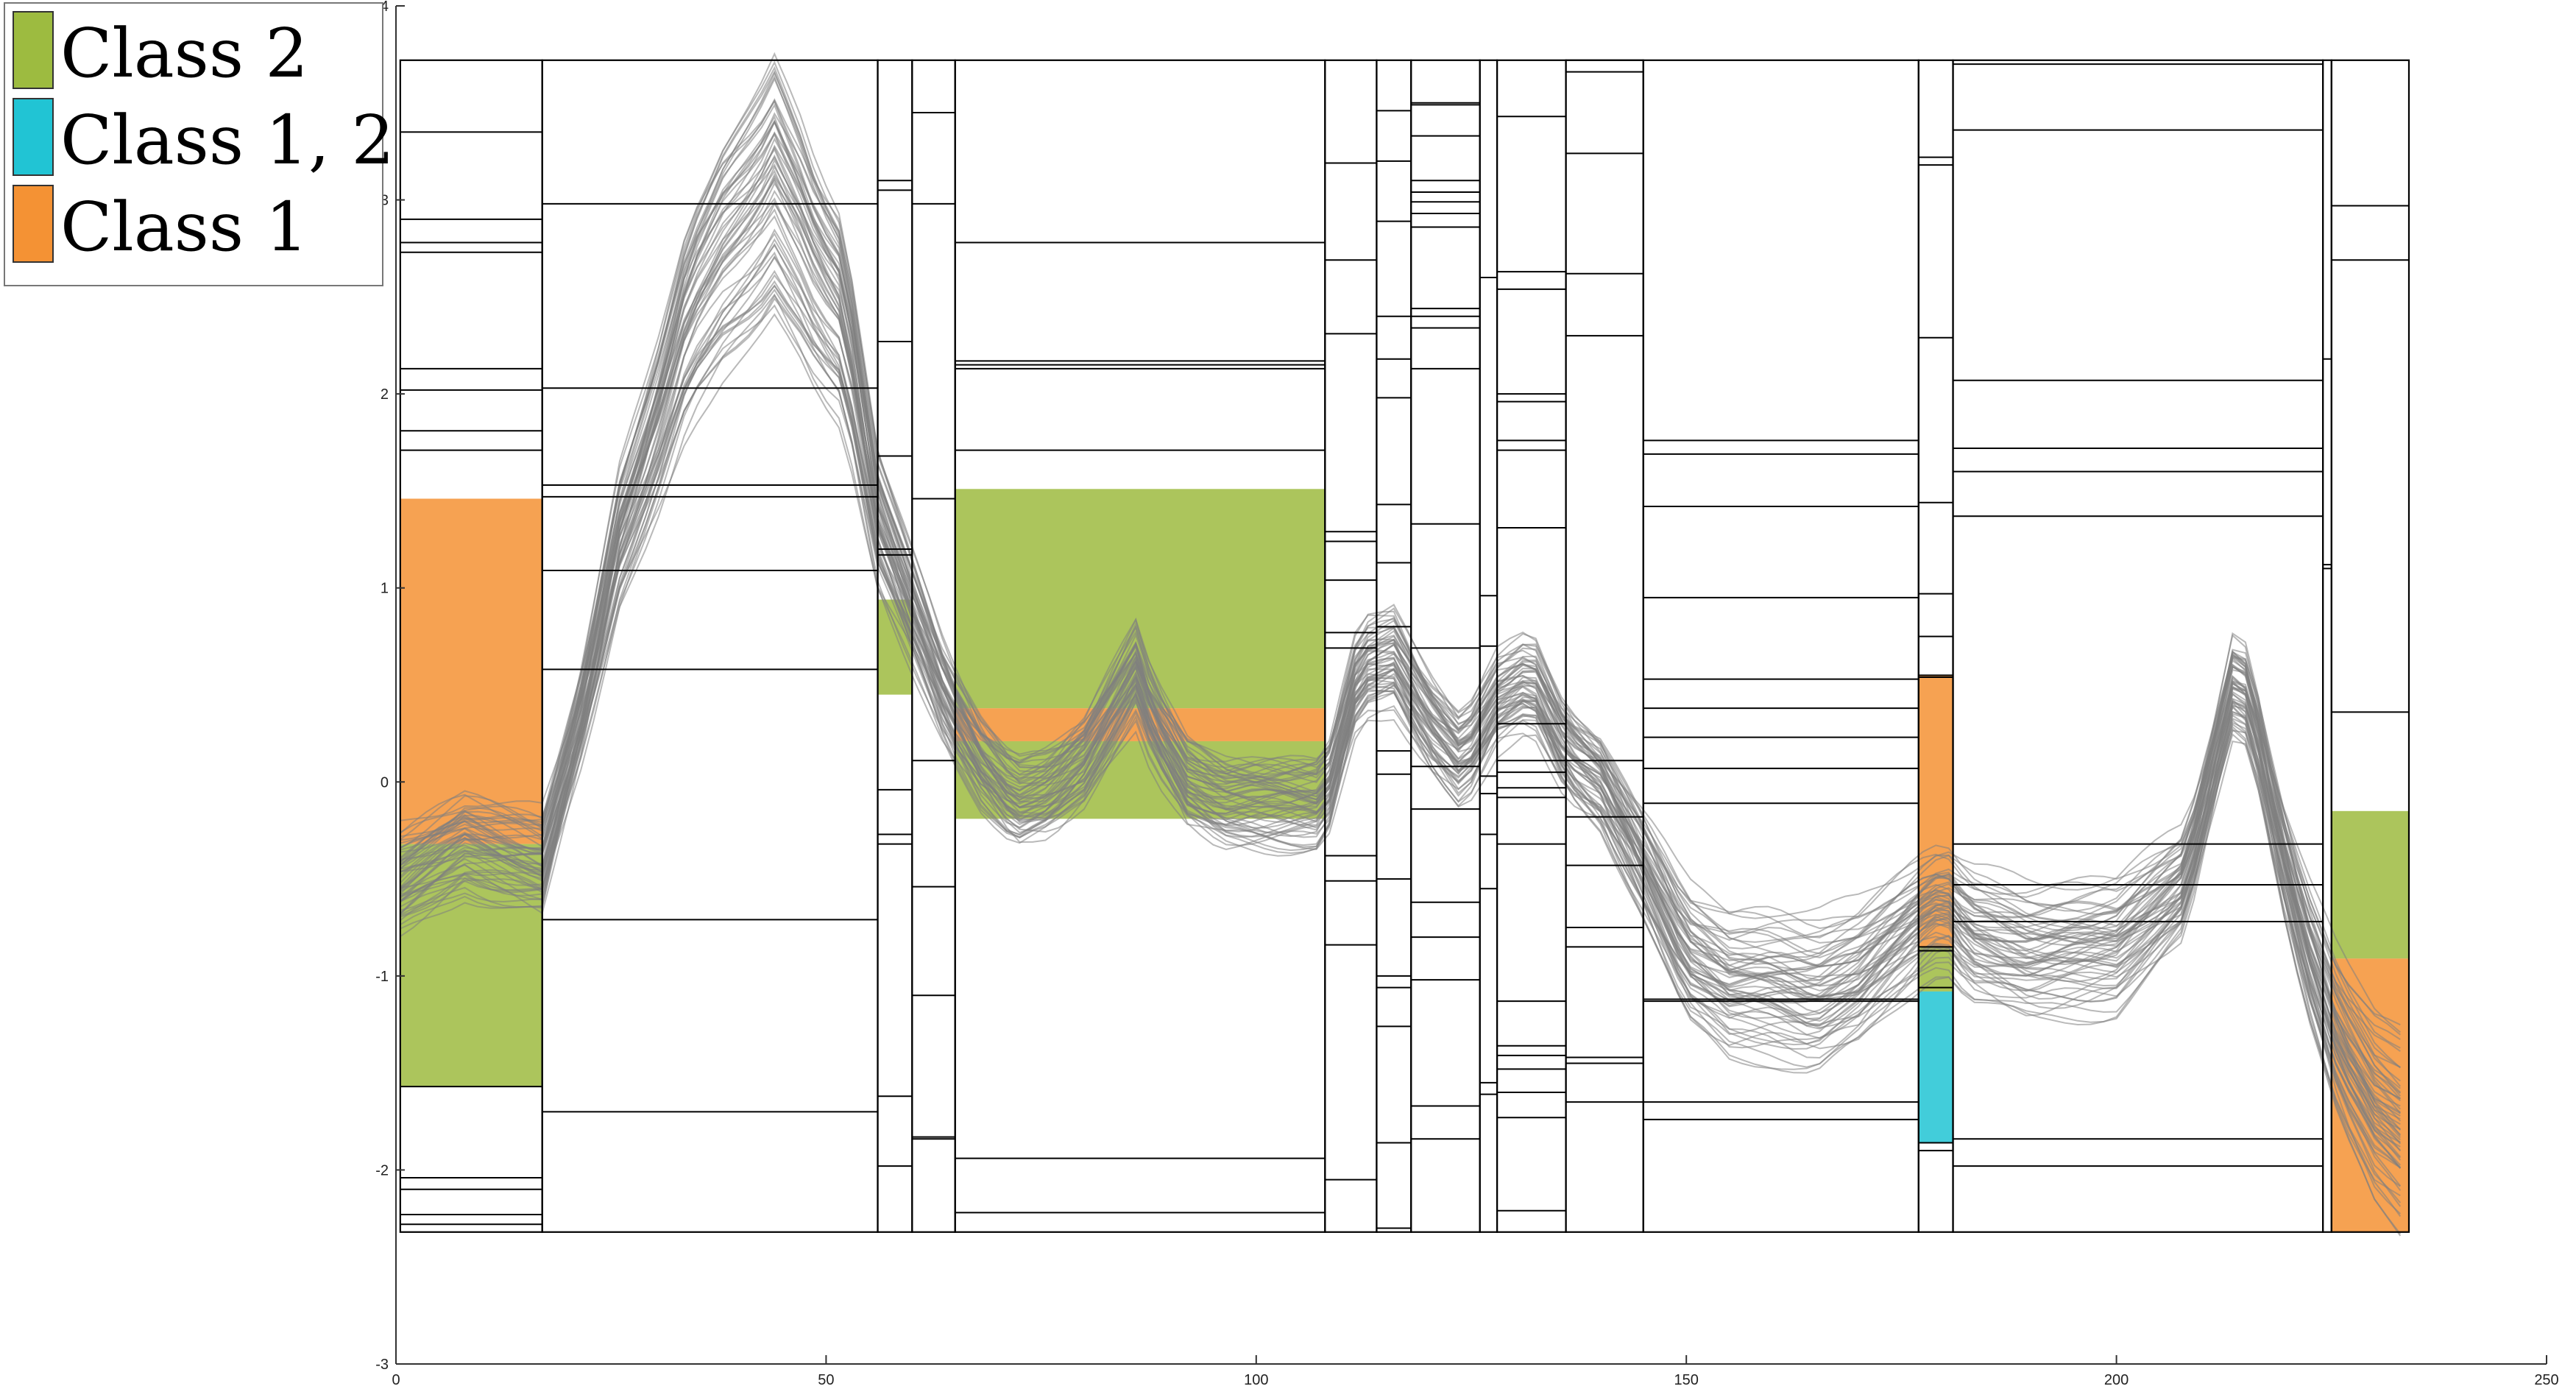 The height and width of the screenshot is (1389, 2576). Describe the element at coordinates (1256, 1380) in the screenshot. I see `x-tick-label: 100` at that location.